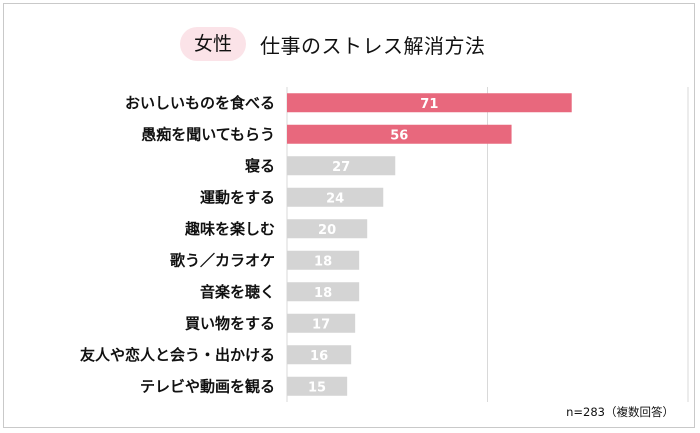  Describe the element at coordinates (177, 355) in the screenshot. I see `category-label: 友人や恋人と会う・出かける` at that location.